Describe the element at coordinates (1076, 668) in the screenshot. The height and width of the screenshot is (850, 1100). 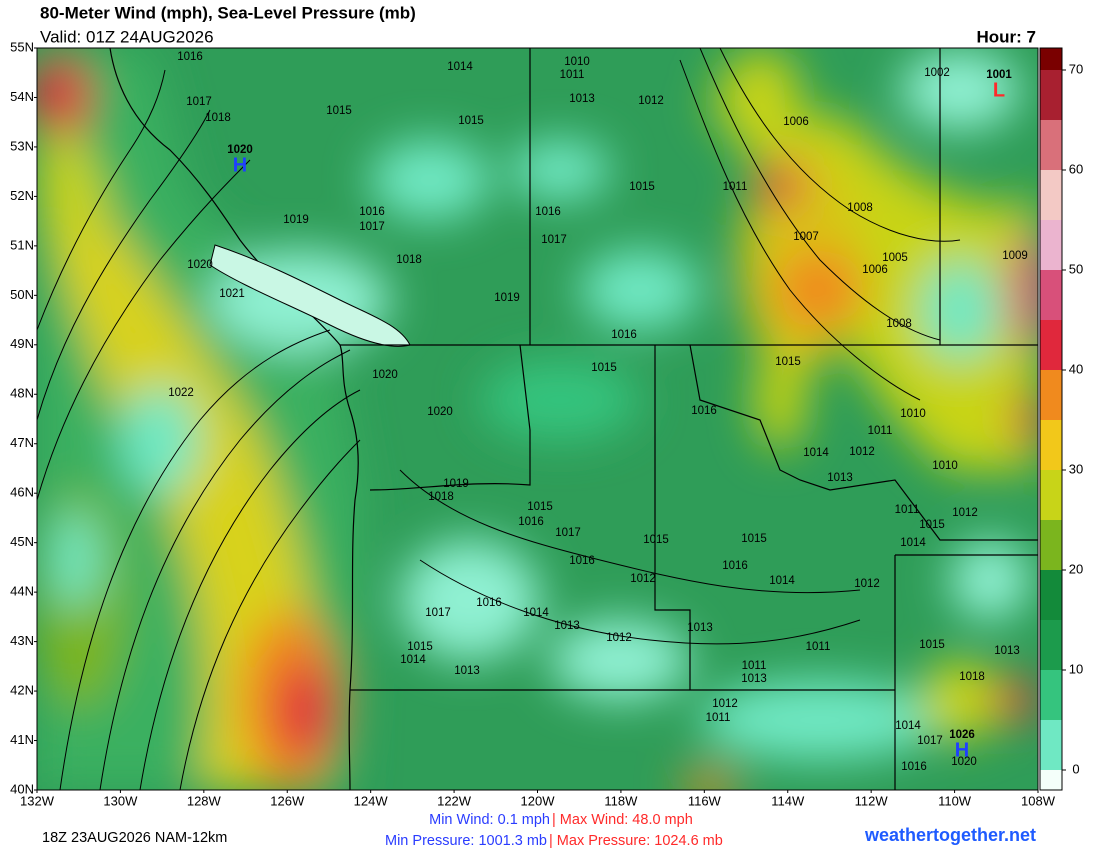
I see `colorbar-tick-label: 10` at that location.